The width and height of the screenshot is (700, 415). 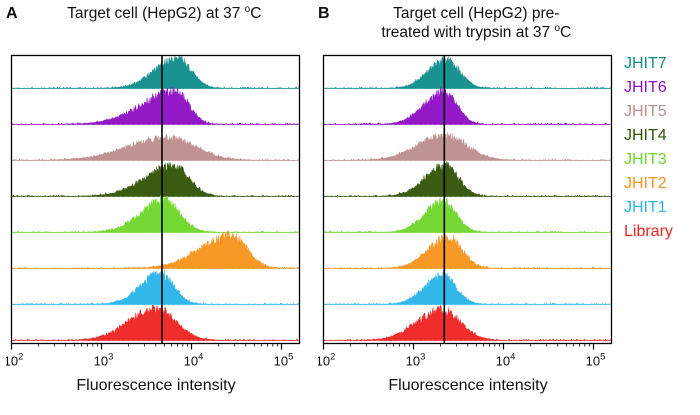 What do you see at coordinates (164, 13) in the screenshot?
I see `panel-a-title-text: Target cell (HepG2) at 37 oC` at bounding box center [164, 13].